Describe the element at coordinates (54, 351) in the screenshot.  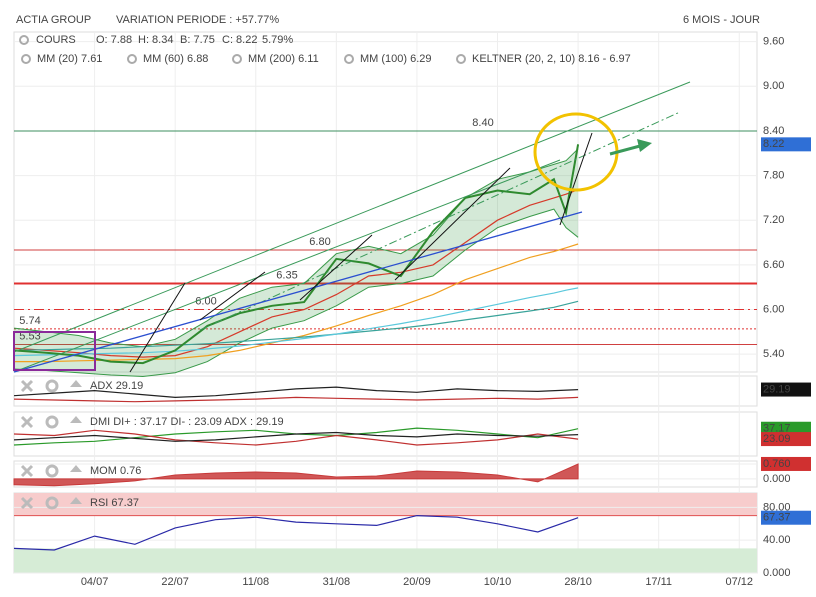
I see `zone-box` at that location.